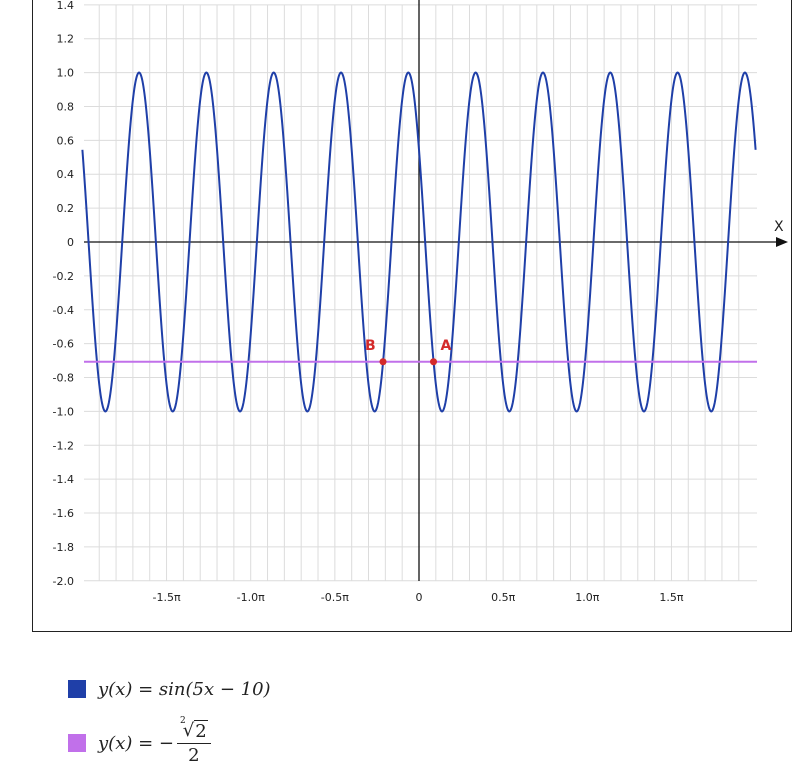 The image size is (811, 784). Describe the element at coordinates (63, 276) in the screenshot. I see `y-tick-label: -0.2` at that location.